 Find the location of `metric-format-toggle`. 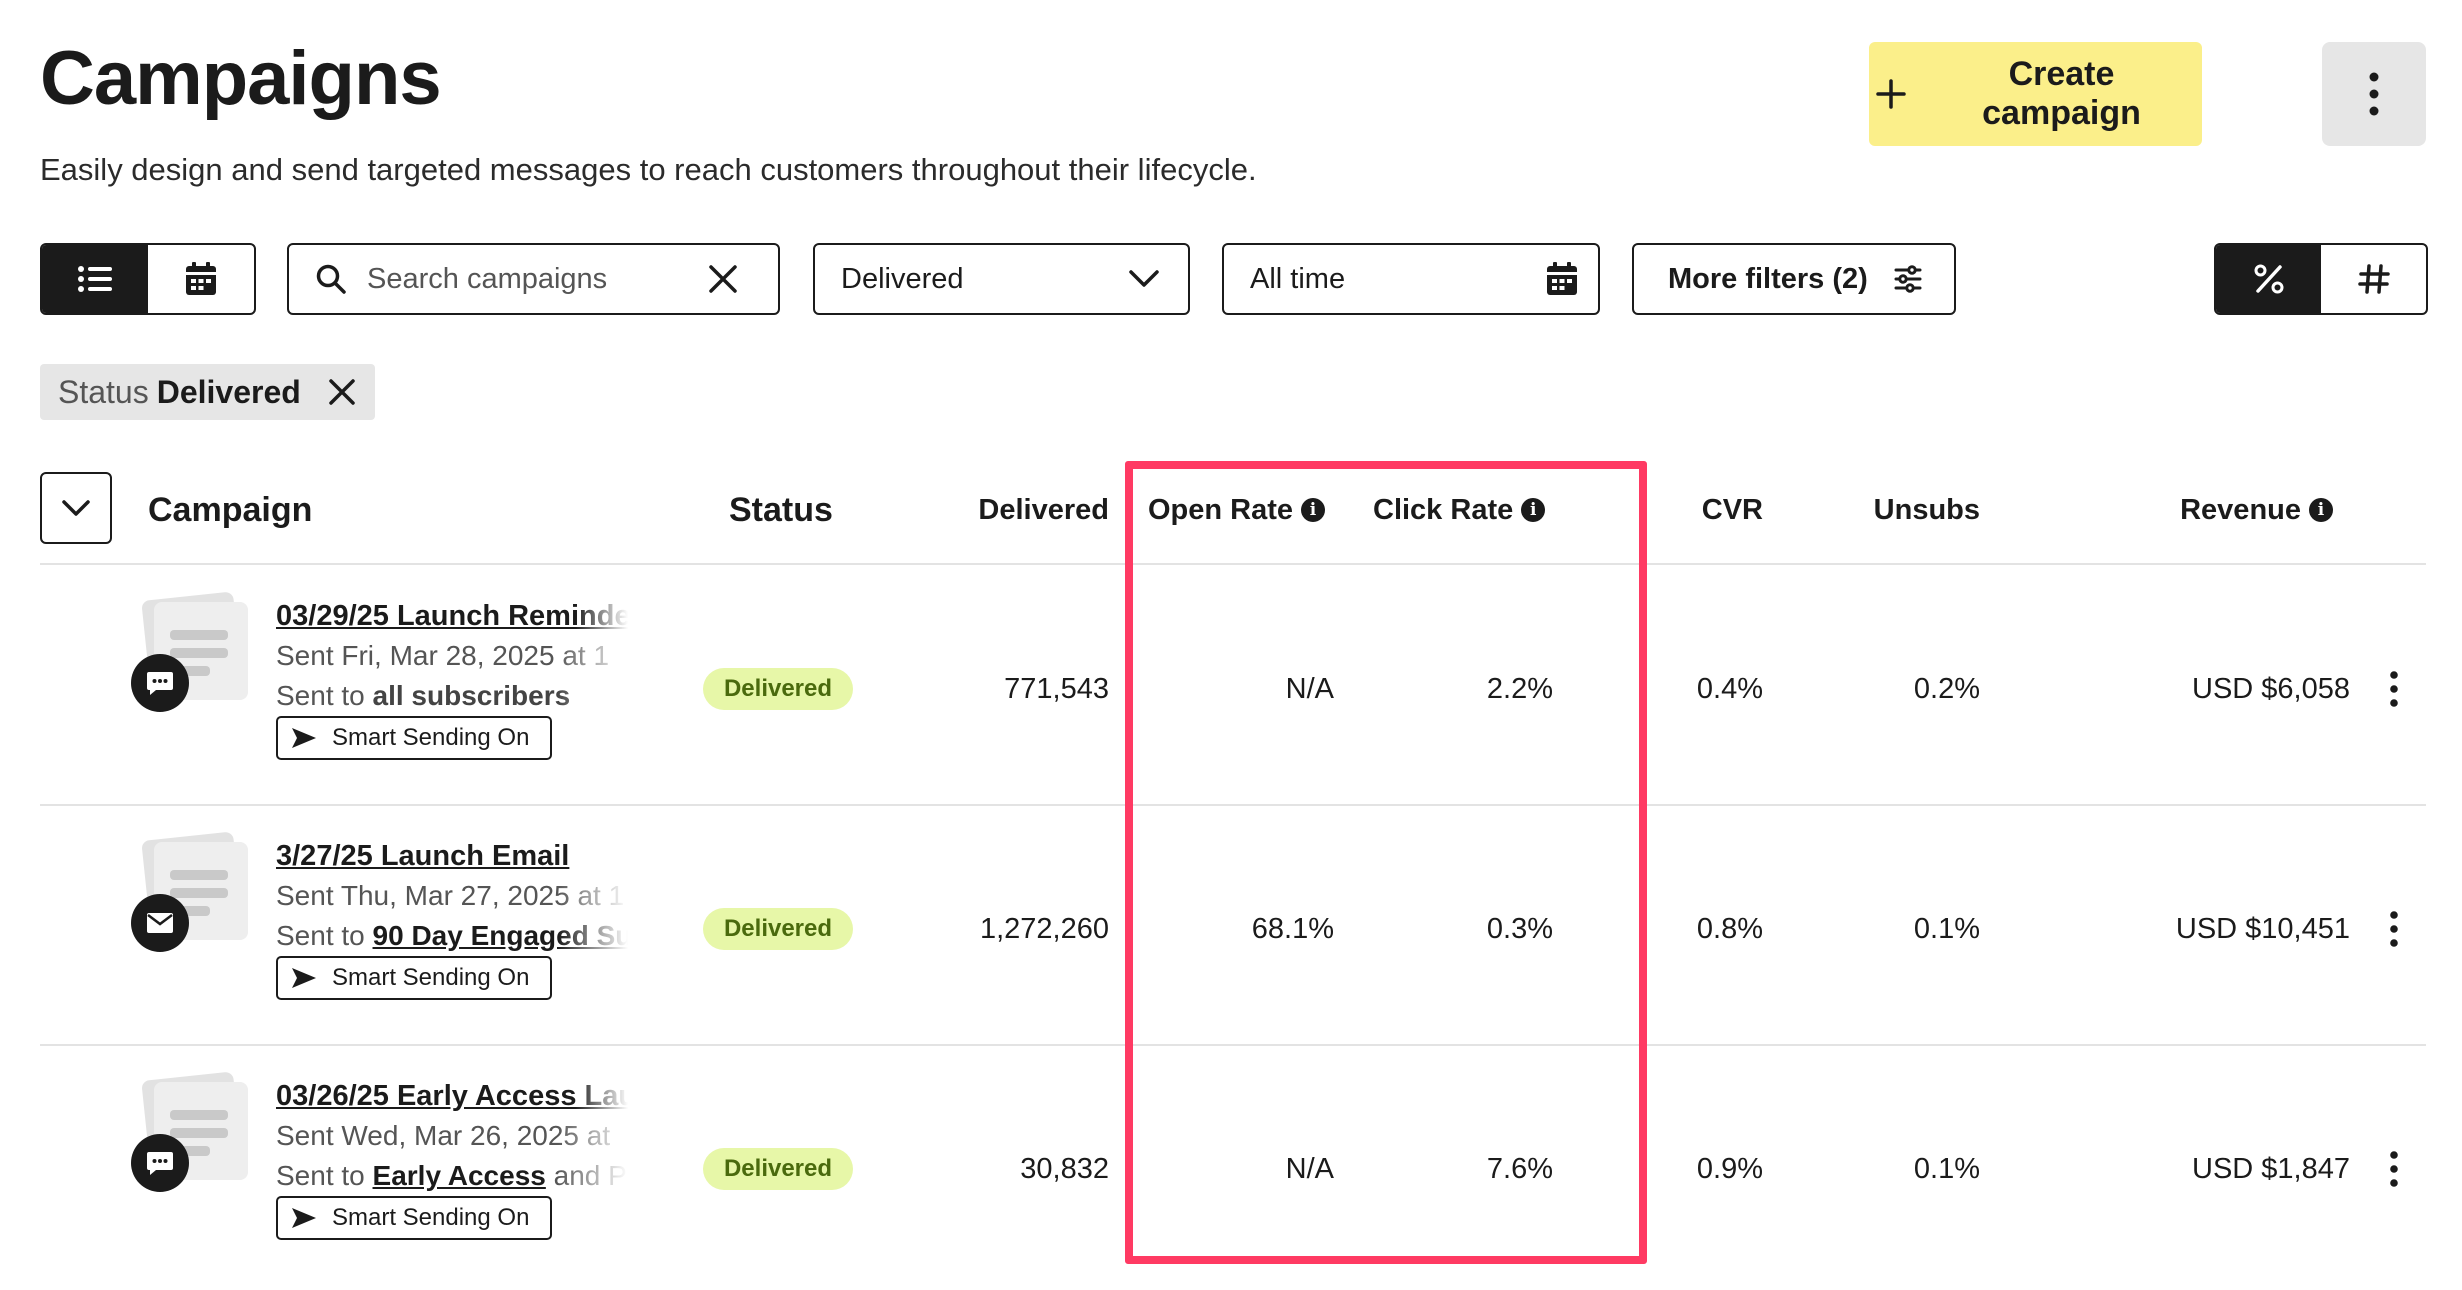

metric-format-toggle is located at coordinates (2321, 279).